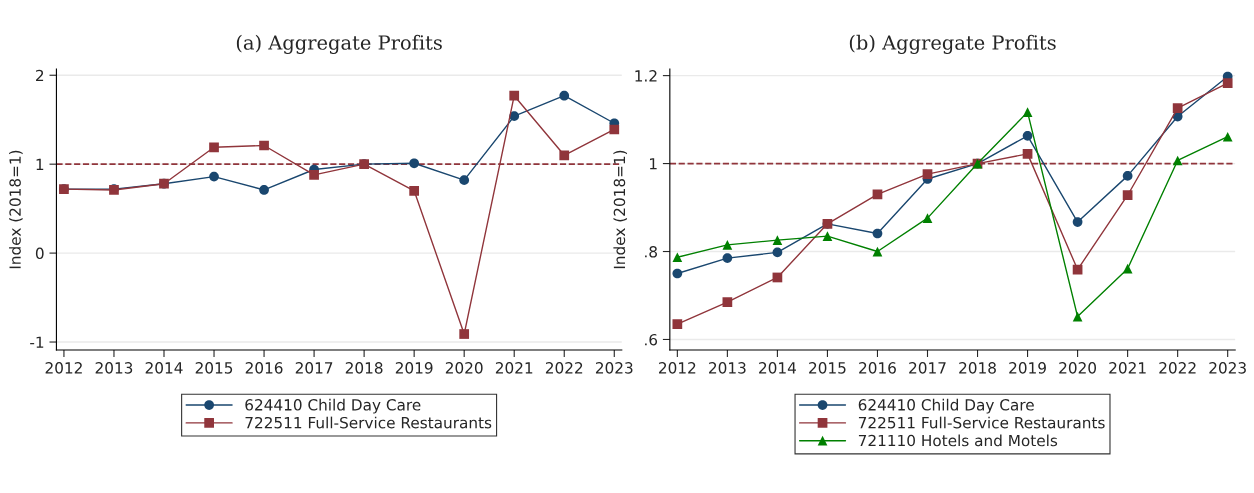 This screenshot has width=1254, height=493. I want to click on y-tick-label: 0, so click(39, 253).